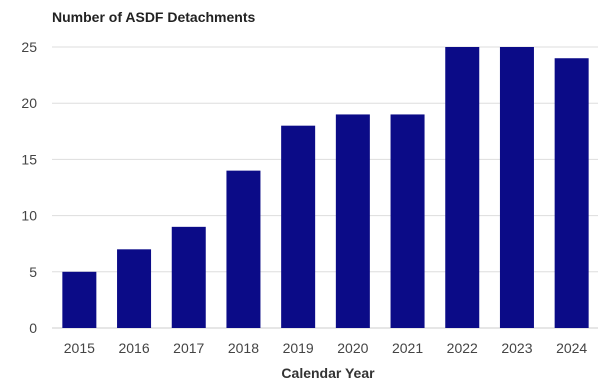  Describe the element at coordinates (133, 348) in the screenshot. I see `x-tick-label: 2016` at that location.